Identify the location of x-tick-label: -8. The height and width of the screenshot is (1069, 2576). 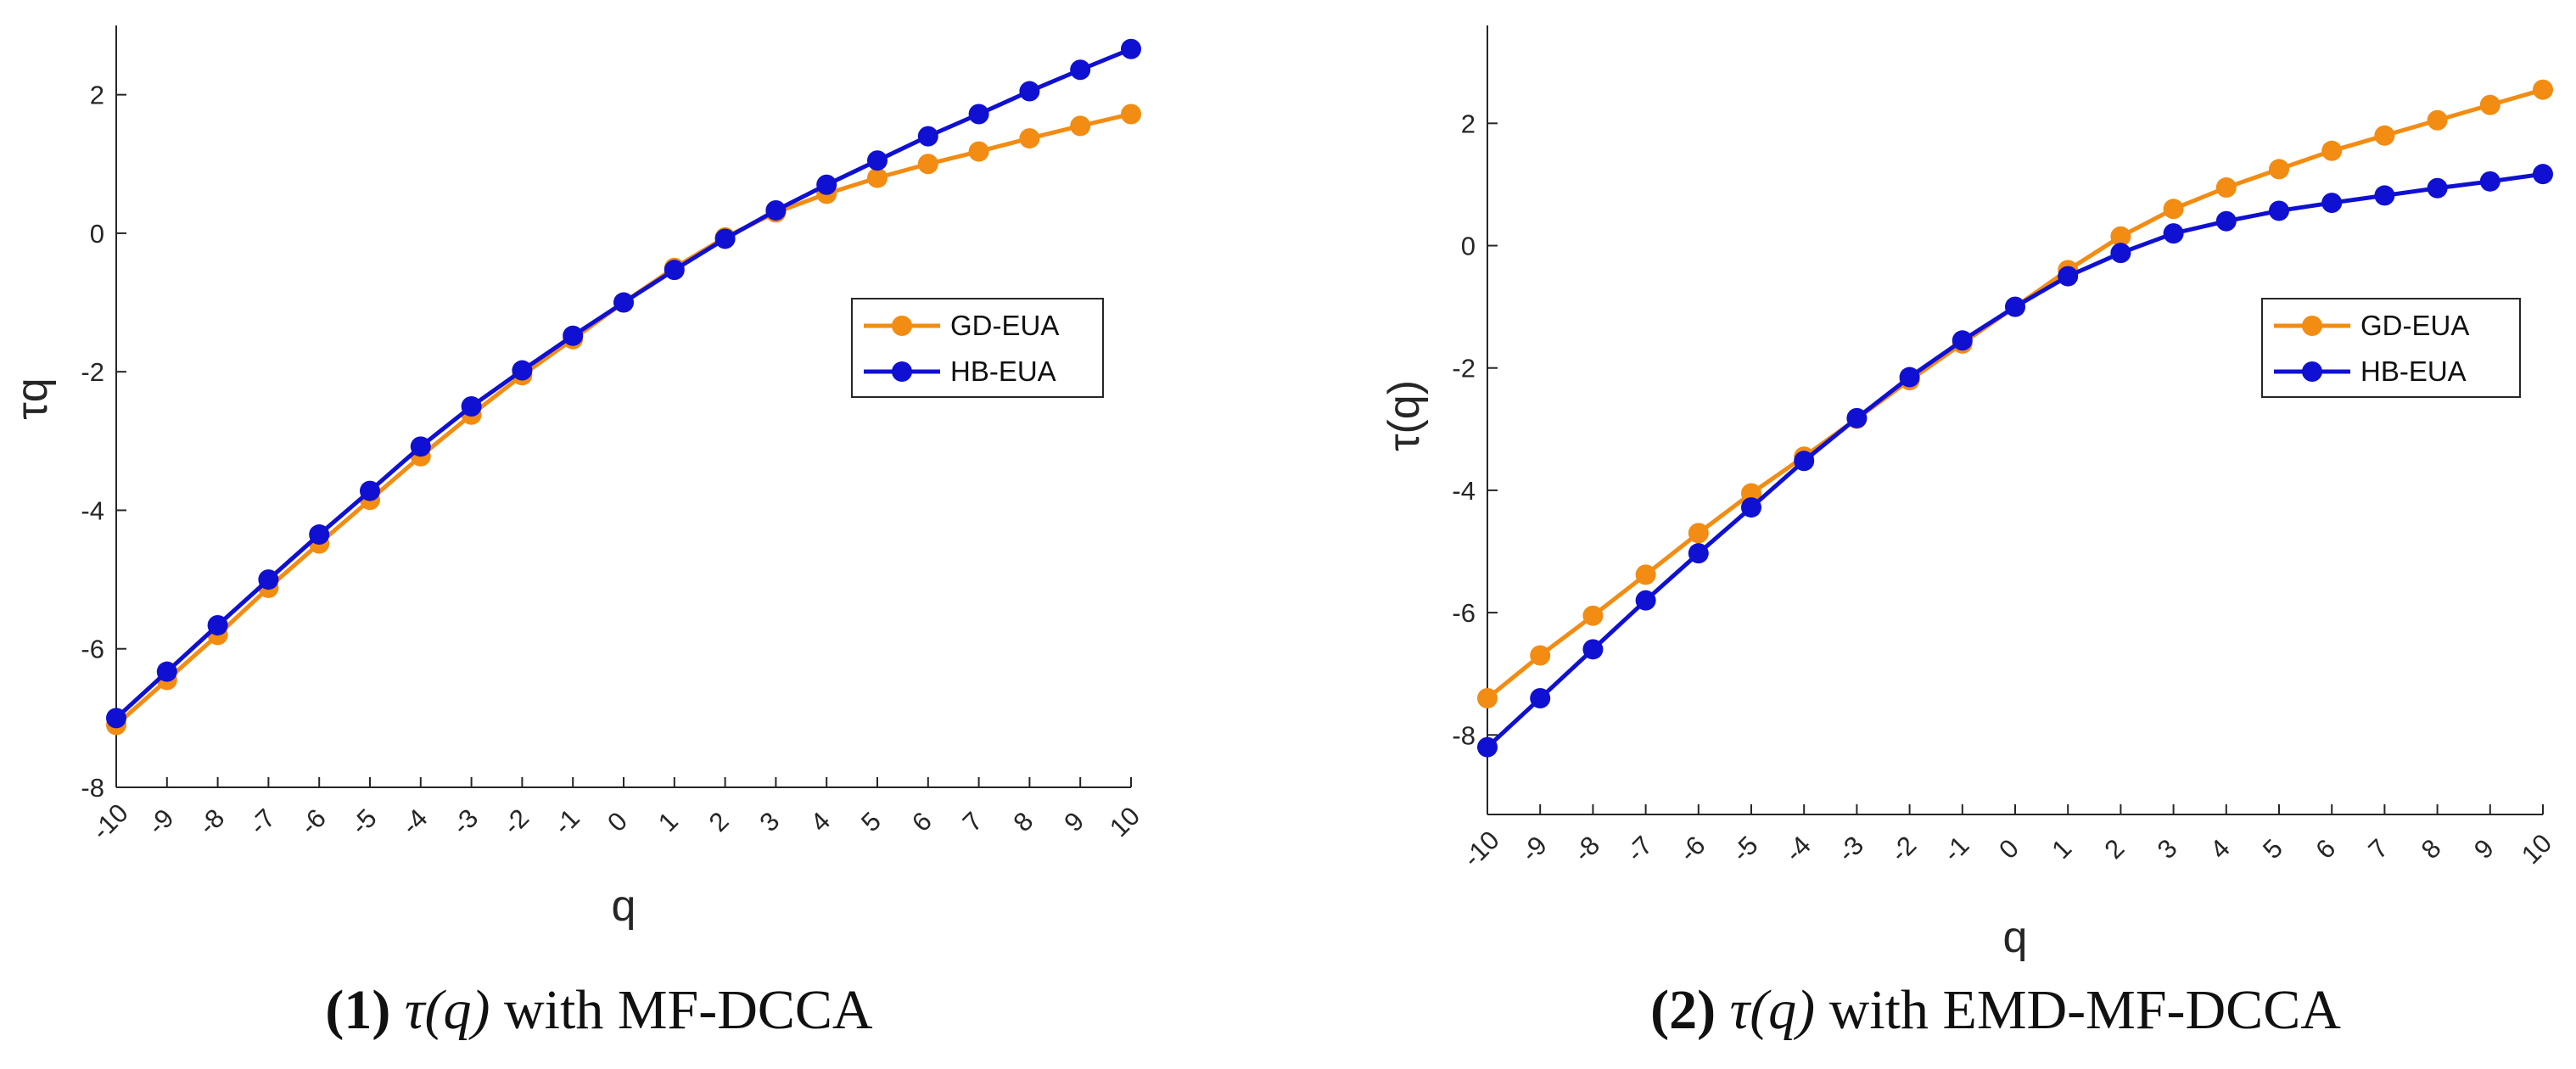
(1587, 848).